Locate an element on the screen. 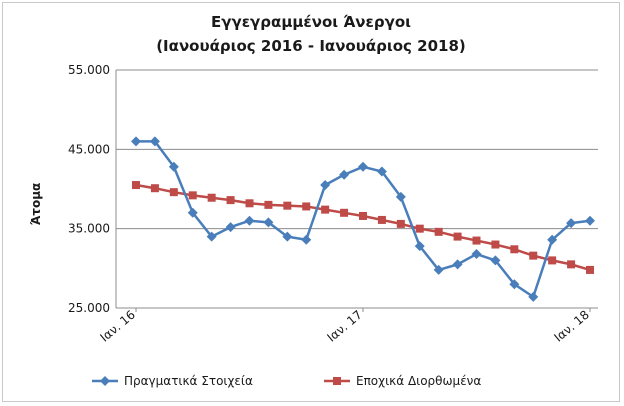 This screenshot has height=406, width=624. legend-item: Εποχικά Διορθωμένα is located at coordinates (402, 381).